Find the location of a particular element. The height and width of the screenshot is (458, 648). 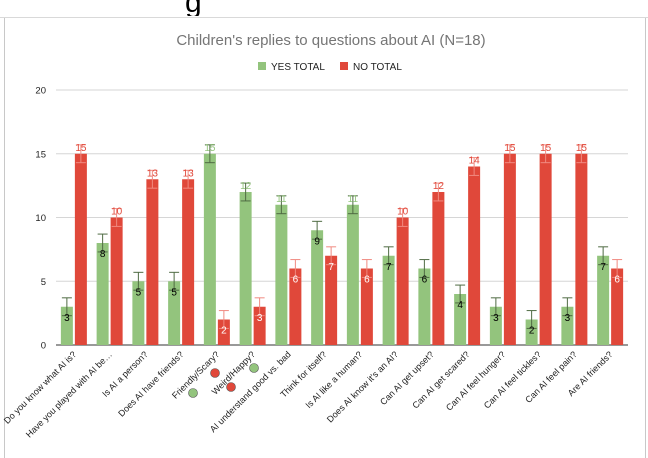

legend: YES TOTAL NO TOTAL is located at coordinates (330, 67).